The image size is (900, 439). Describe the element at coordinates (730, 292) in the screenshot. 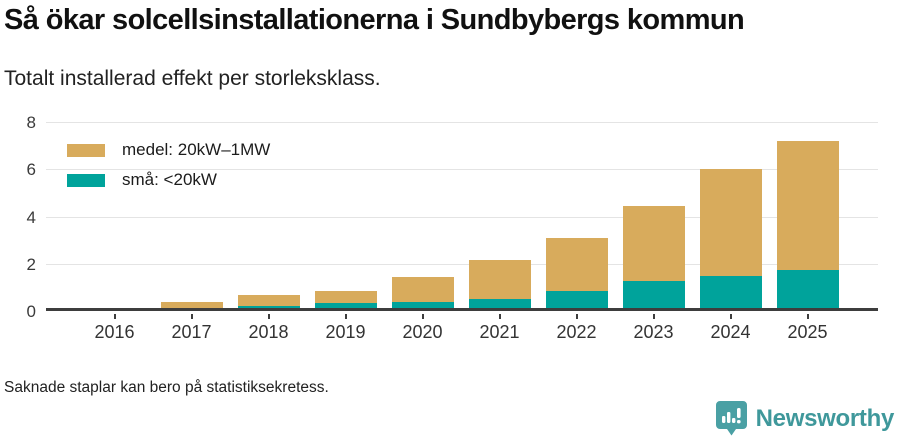

I see `bar-2024-sma` at that location.